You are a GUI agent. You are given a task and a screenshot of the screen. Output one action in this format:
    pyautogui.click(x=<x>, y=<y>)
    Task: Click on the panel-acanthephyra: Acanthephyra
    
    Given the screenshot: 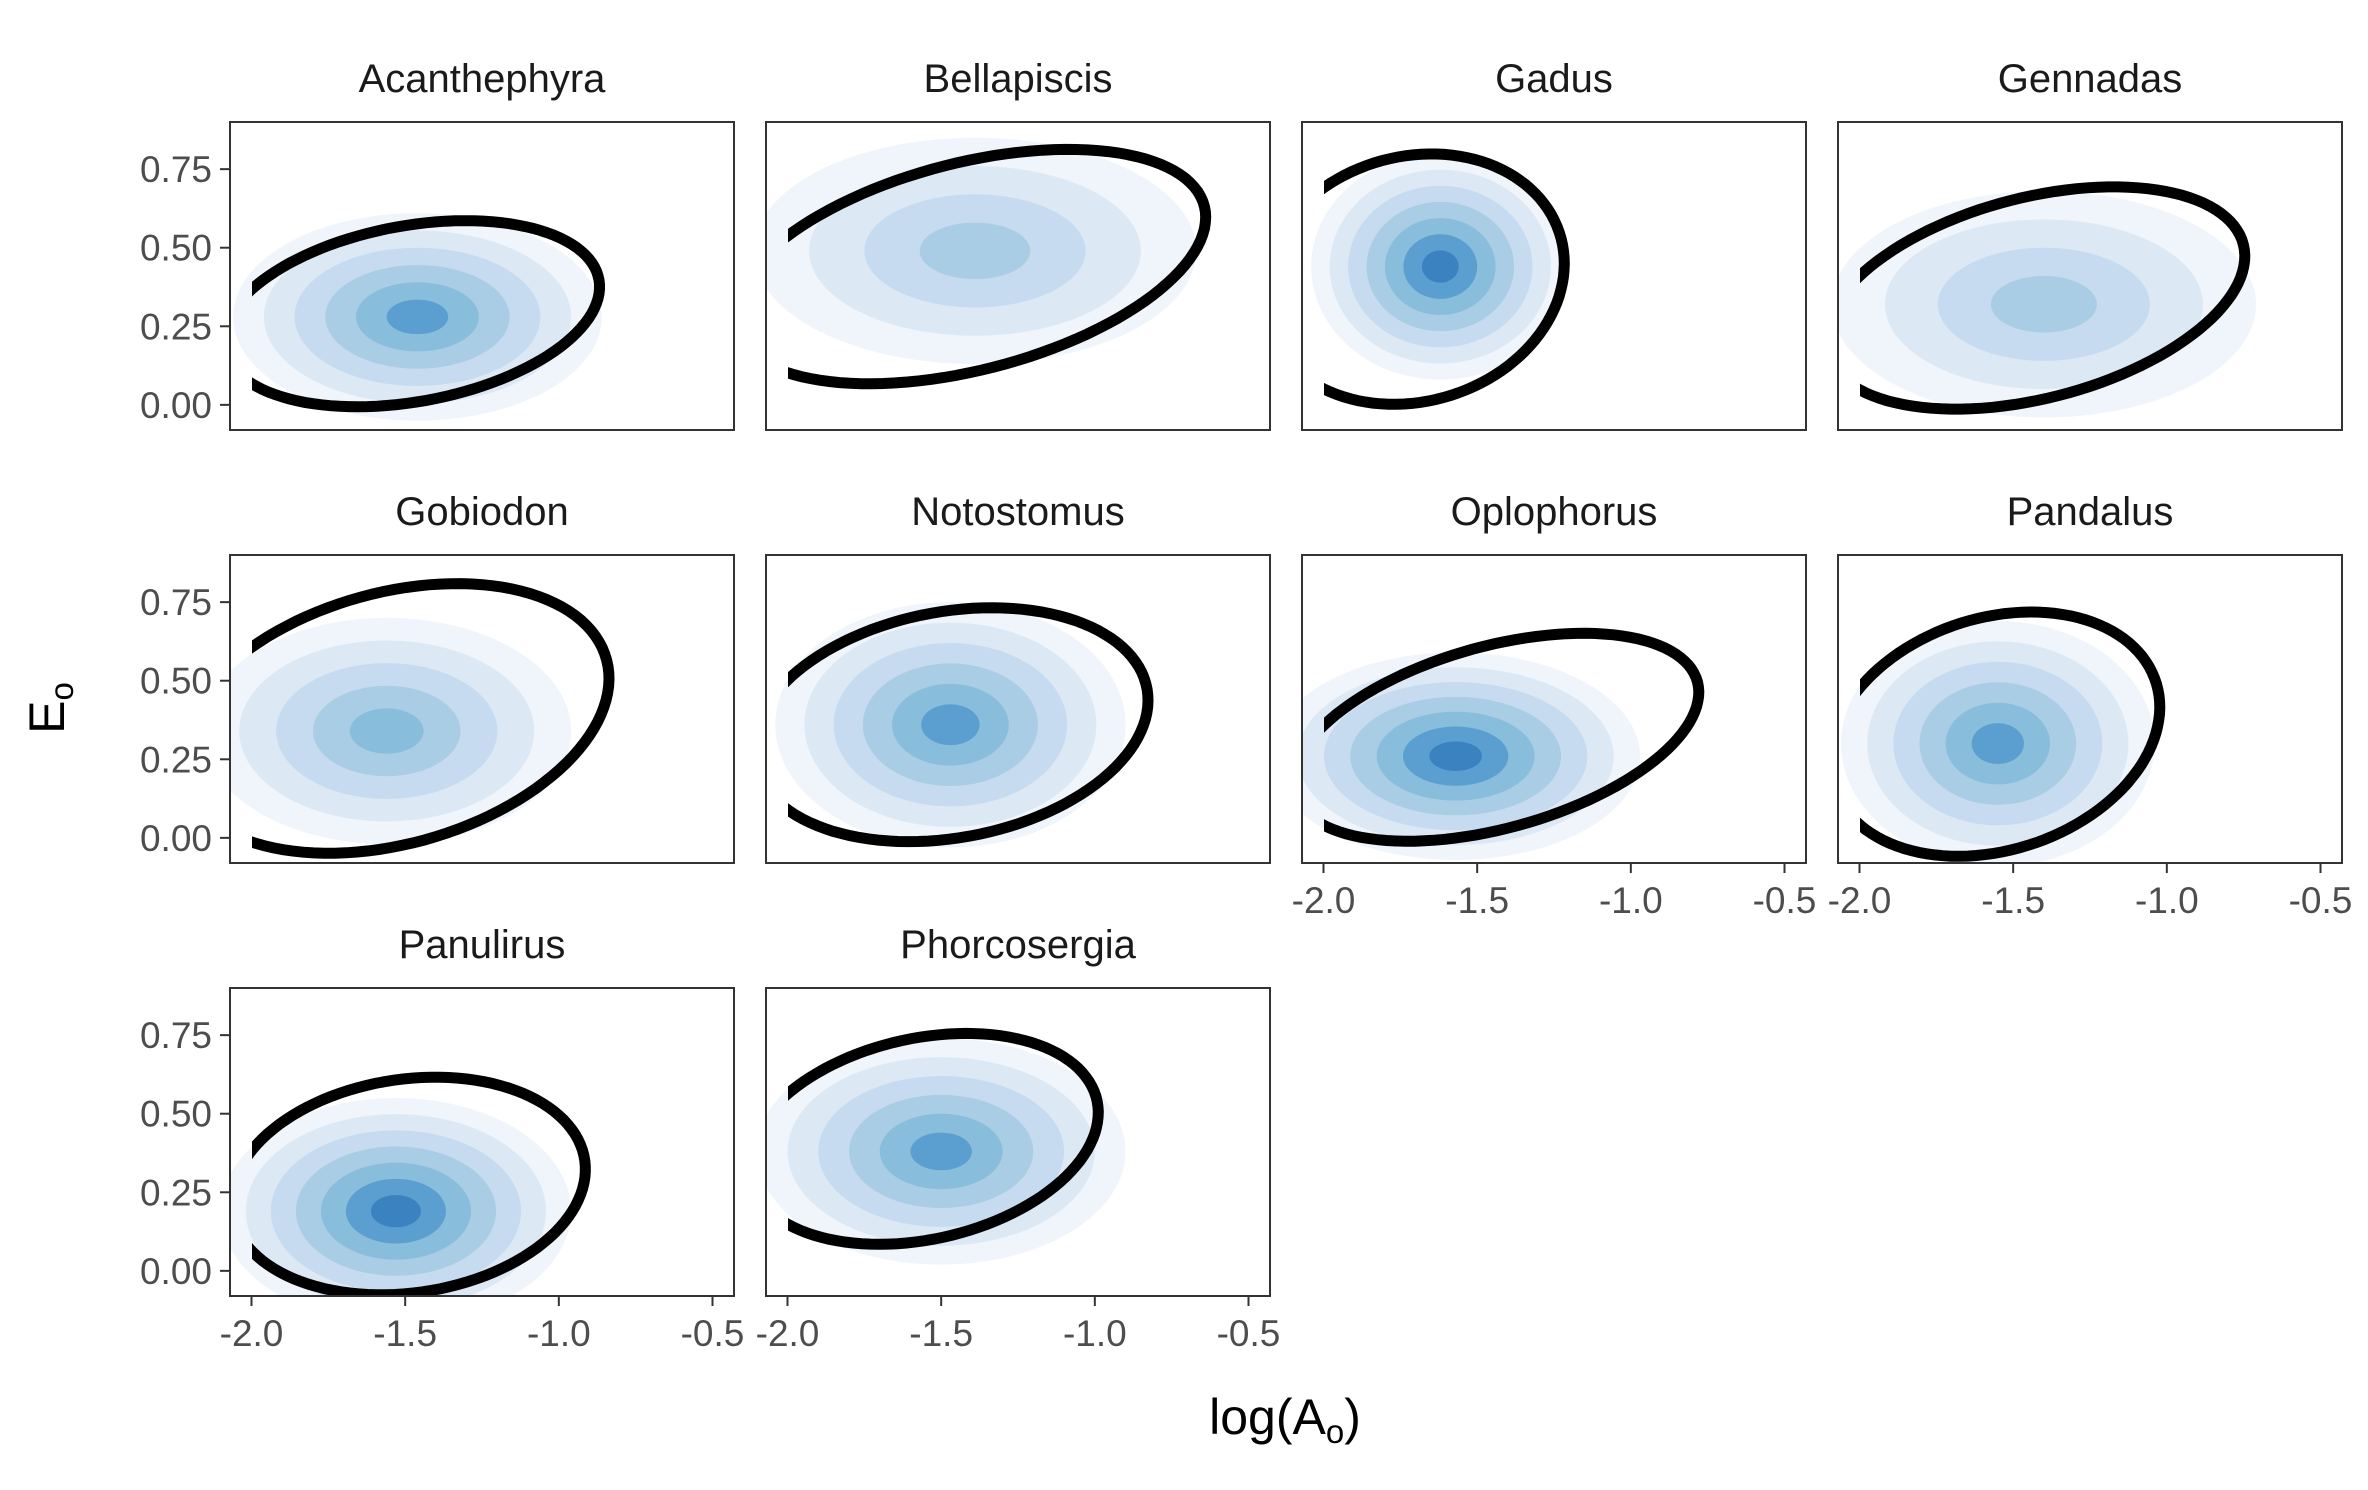 What is the action you would take?
    pyautogui.click(x=482, y=244)
    